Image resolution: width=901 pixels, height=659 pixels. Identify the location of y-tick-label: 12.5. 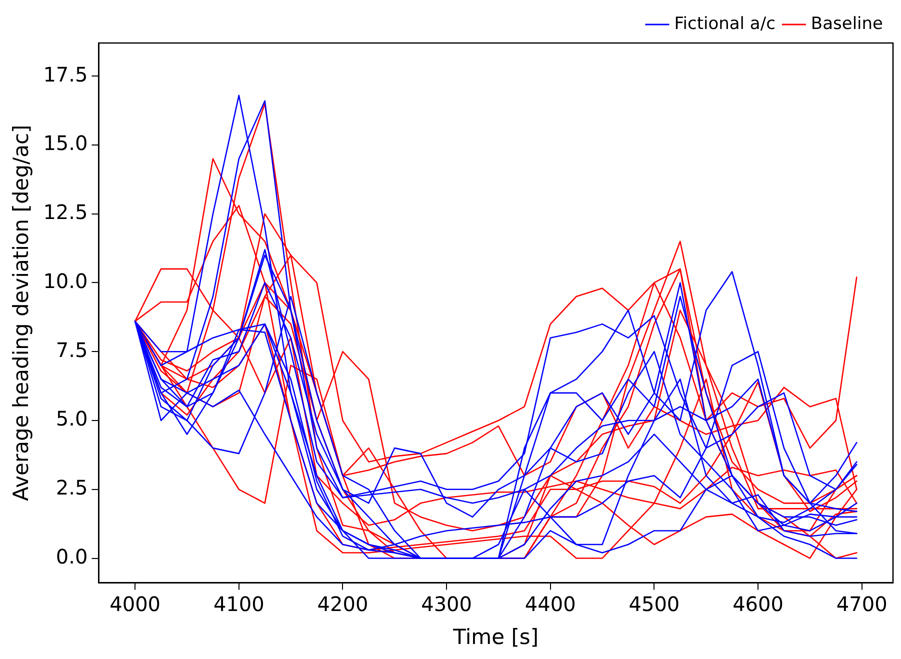
(65, 212).